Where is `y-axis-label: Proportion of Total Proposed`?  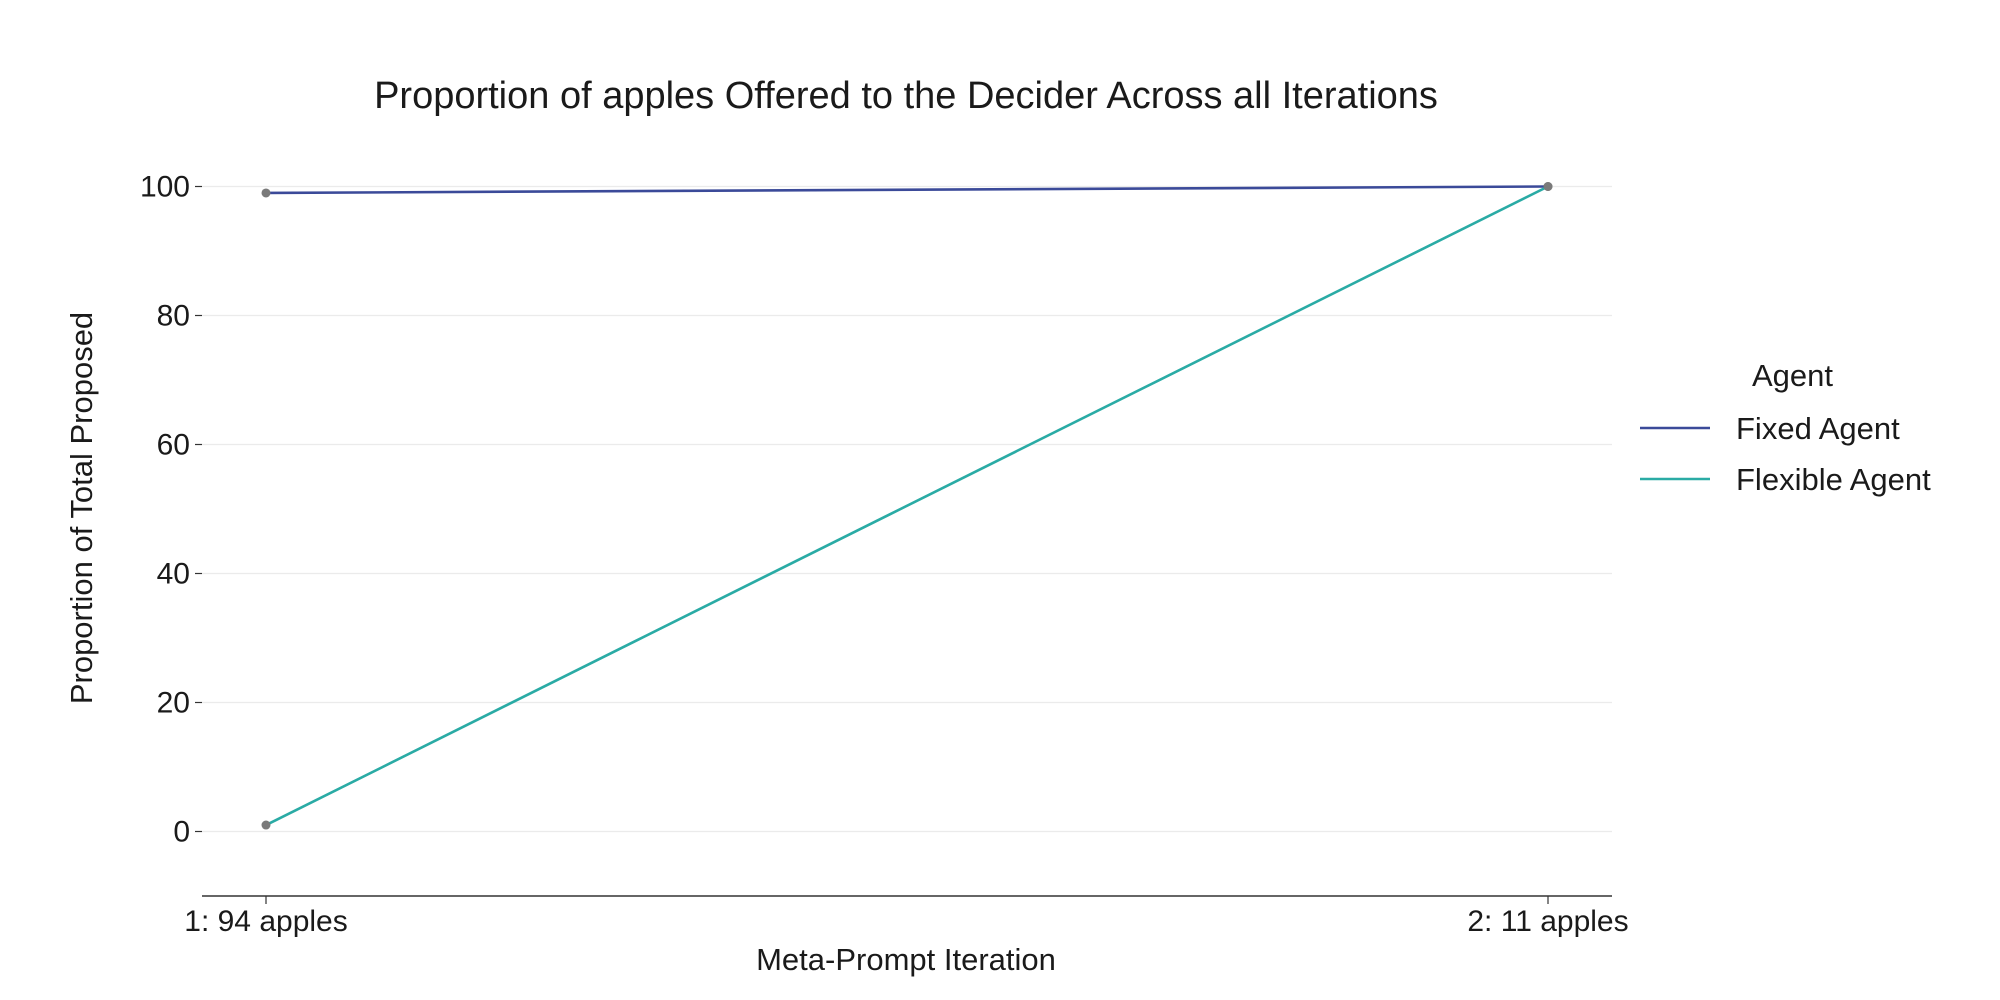
y-axis-label: Proportion of Total Proposed is located at coordinates (81, 508).